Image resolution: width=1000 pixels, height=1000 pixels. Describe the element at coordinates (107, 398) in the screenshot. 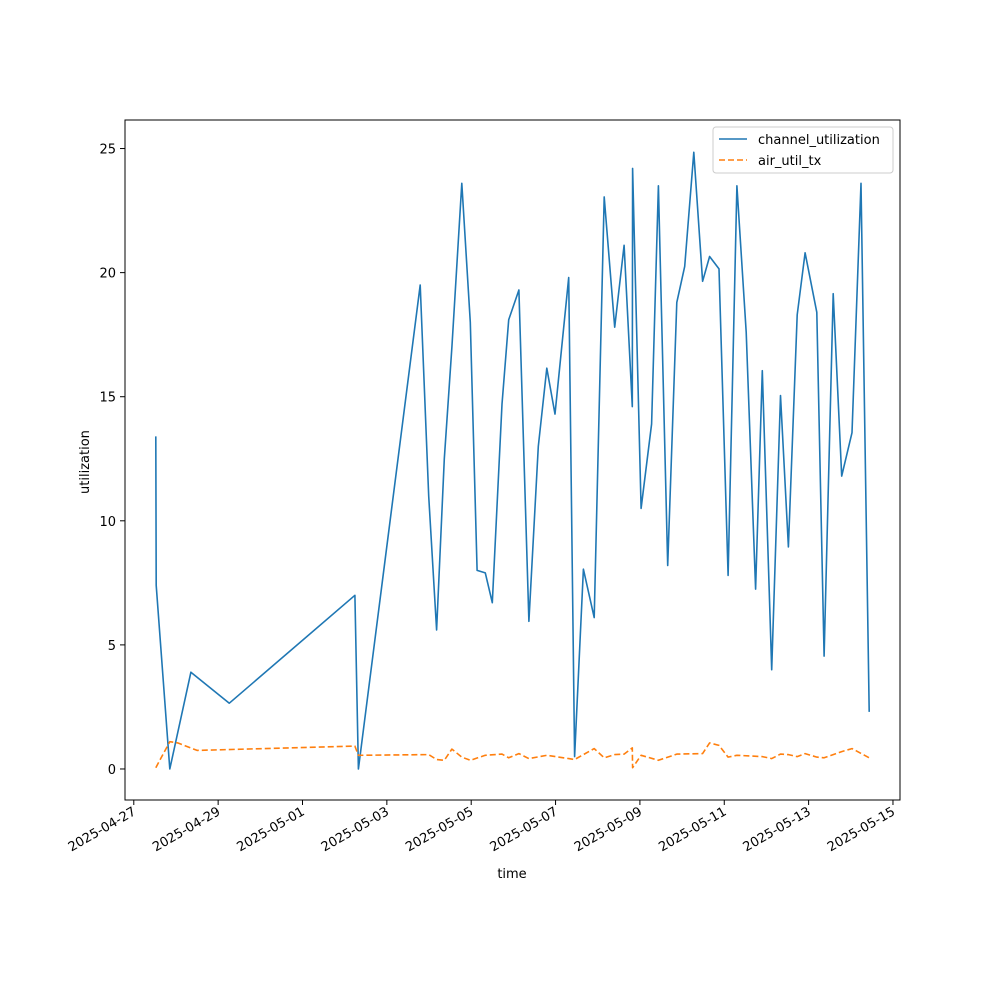

I see `y-tick-label: 15` at that location.